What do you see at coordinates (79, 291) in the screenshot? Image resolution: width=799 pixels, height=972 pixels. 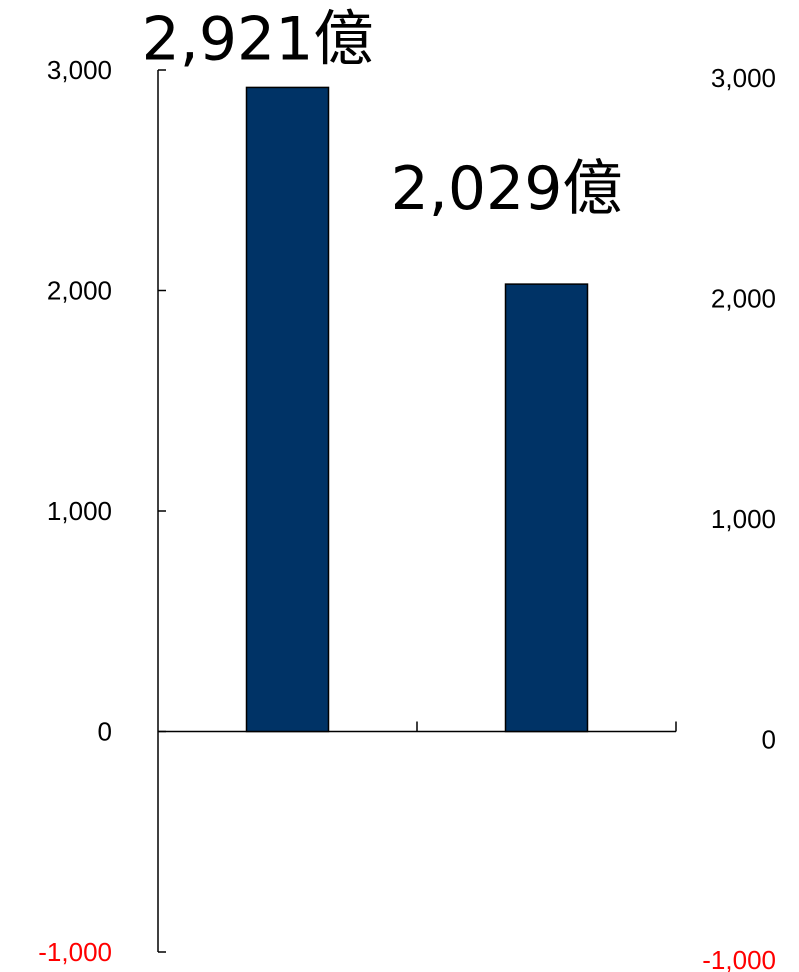 I see `y-axis-tick-label: 2,000` at bounding box center [79, 291].